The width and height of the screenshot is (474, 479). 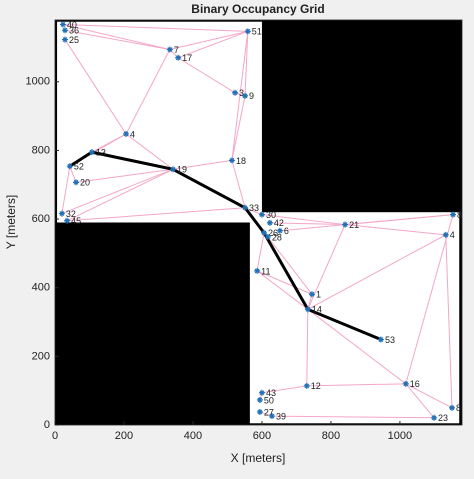 I want to click on node-label: 52, so click(x=79, y=167).